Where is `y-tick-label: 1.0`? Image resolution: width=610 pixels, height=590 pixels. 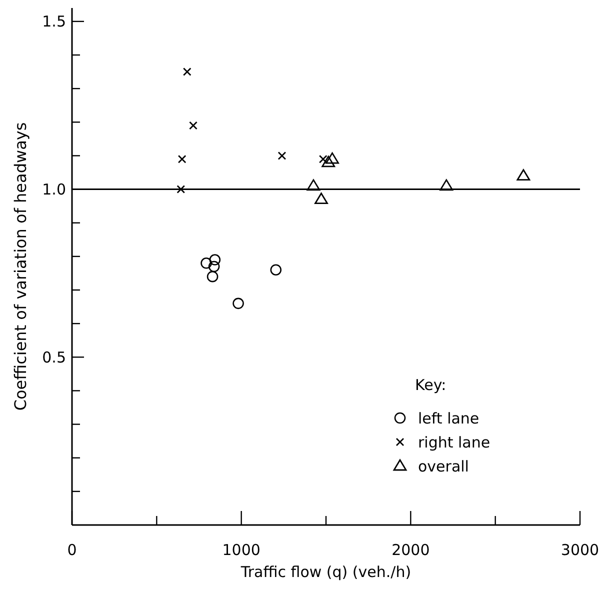 y-tick-label: 1.0 is located at coordinates (54, 189).